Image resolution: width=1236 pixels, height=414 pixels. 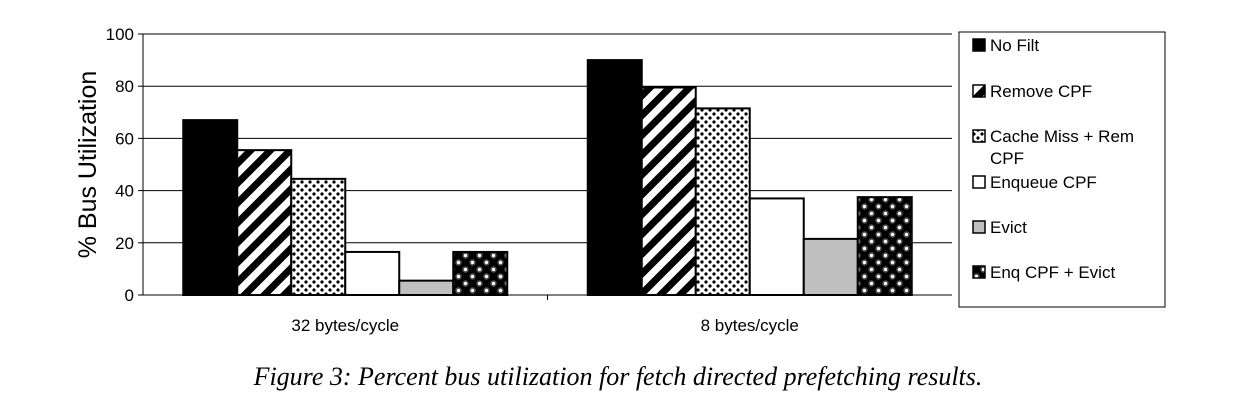 I want to click on legend-box, so click(x=1062, y=169).